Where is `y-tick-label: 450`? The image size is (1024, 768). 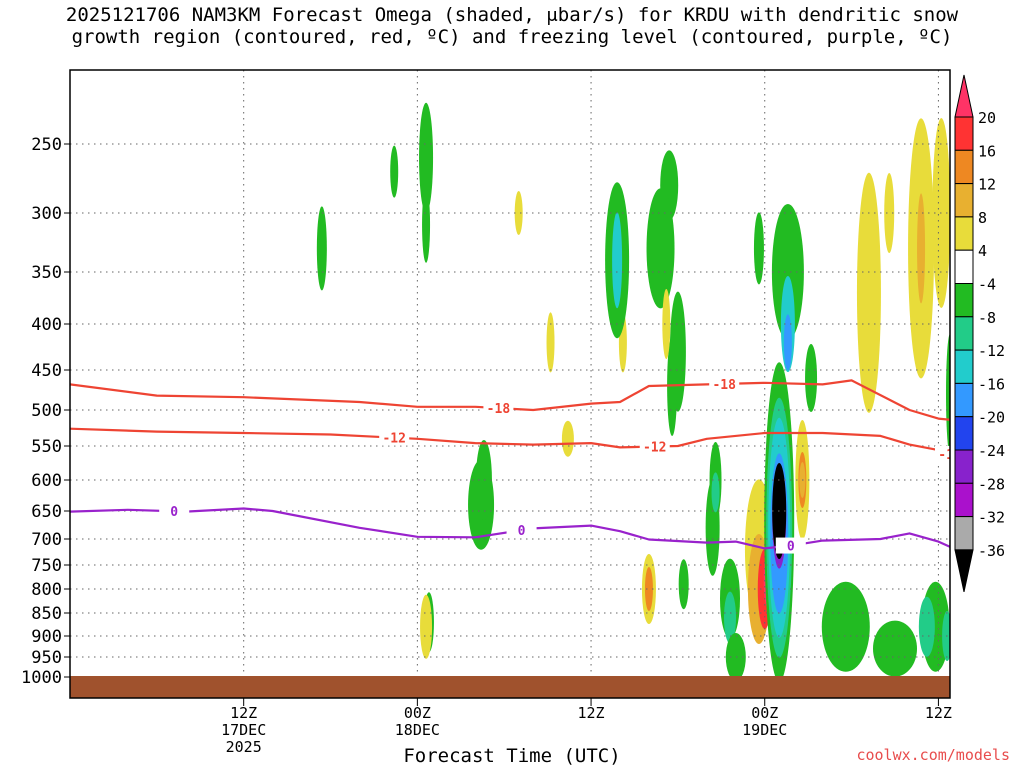
y-tick-label: 450 is located at coordinates (46, 371).